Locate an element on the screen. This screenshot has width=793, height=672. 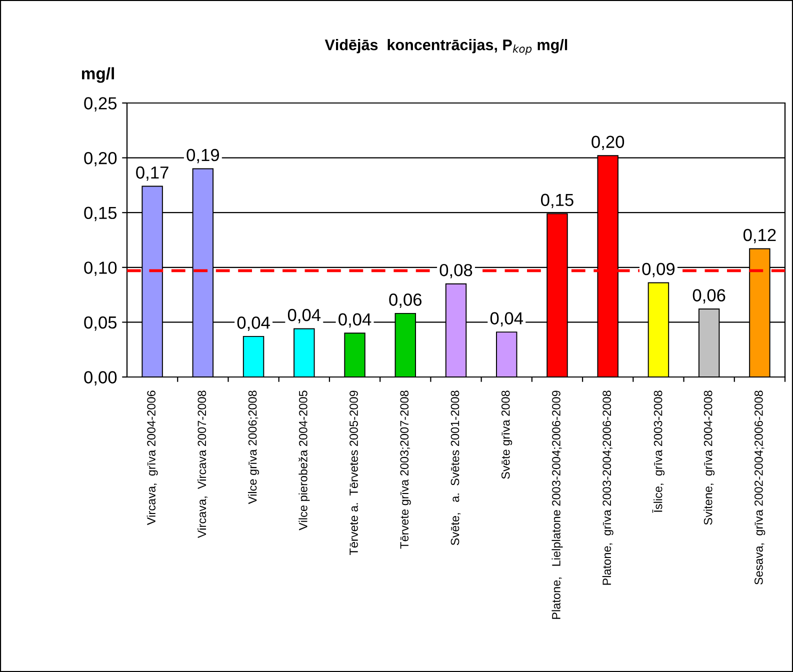
x-tick-label: Vilce grīva 2006;2008 is located at coordinates (254, 447).